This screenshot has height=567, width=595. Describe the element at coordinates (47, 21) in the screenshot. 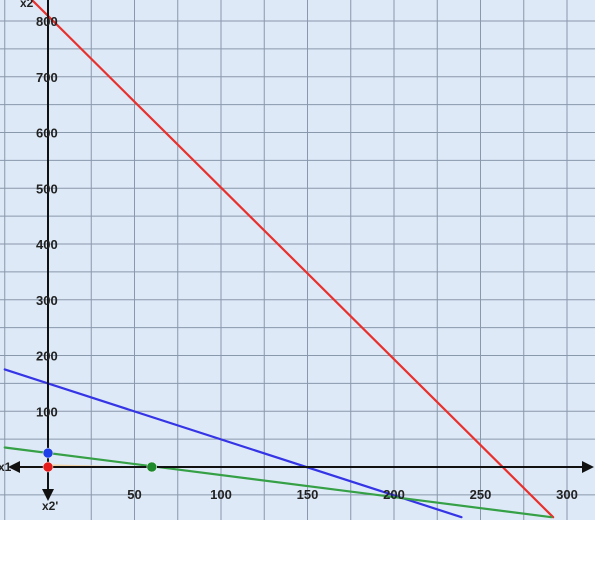

I see `y-tick-label: 800` at that location.